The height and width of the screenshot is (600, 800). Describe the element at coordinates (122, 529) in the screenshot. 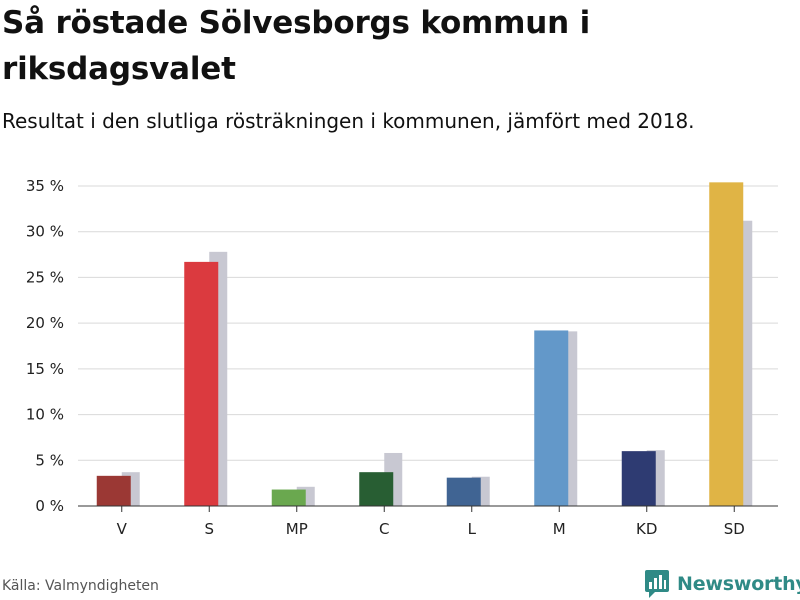

I see `x-tick-label: V` at that location.